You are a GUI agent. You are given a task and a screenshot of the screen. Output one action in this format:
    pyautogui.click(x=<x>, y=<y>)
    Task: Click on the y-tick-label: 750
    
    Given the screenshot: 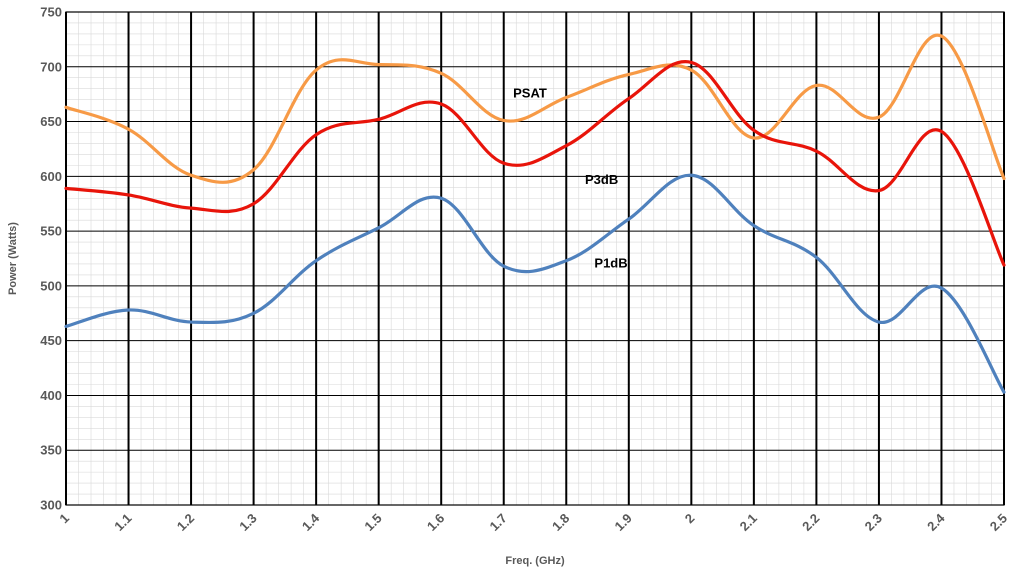 What is the action you would take?
    pyautogui.click(x=51, y=12)
    